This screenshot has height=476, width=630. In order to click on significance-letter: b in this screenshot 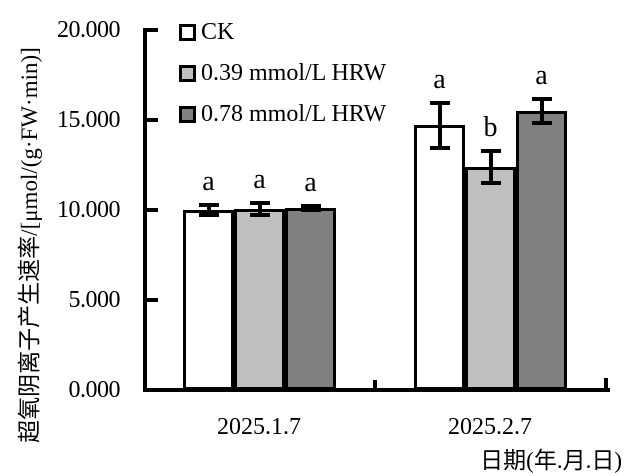, I will do `click(490, 127)`.